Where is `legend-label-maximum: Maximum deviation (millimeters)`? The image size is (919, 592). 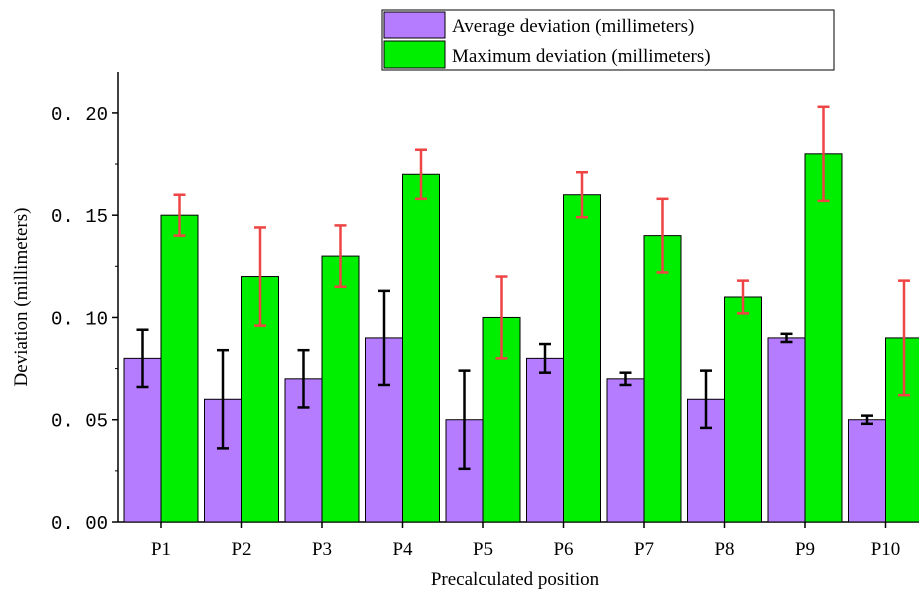
legend-label-maximum: Maximum deviation (millimeters) is located at coordinates (581, 56).